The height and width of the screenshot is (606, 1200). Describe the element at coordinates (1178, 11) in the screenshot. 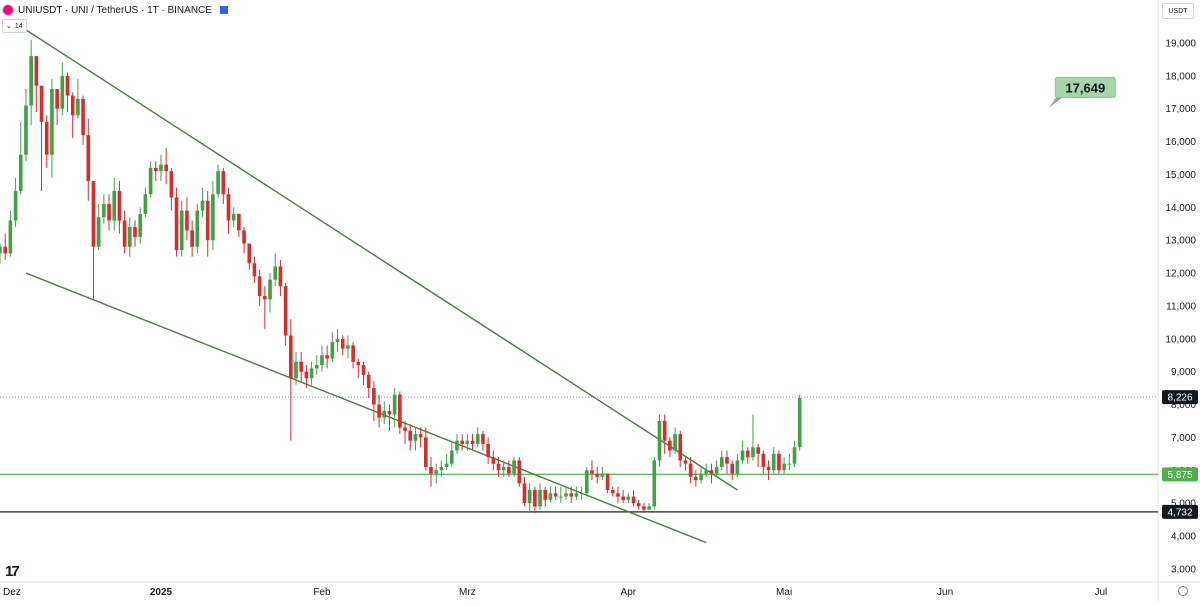

I see `currency-button: USDT` at that location.